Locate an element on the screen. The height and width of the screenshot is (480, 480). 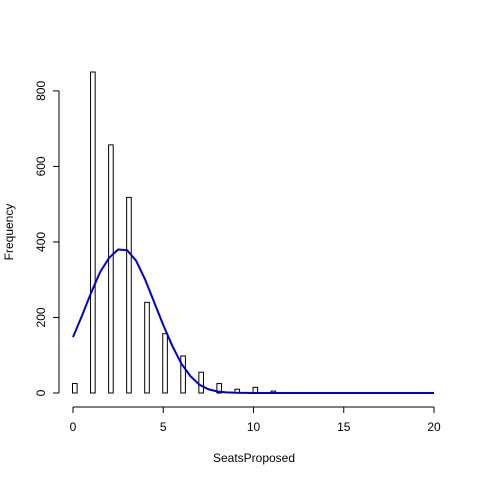
x-tick-label: 0 is located at coordinates (73, 427).